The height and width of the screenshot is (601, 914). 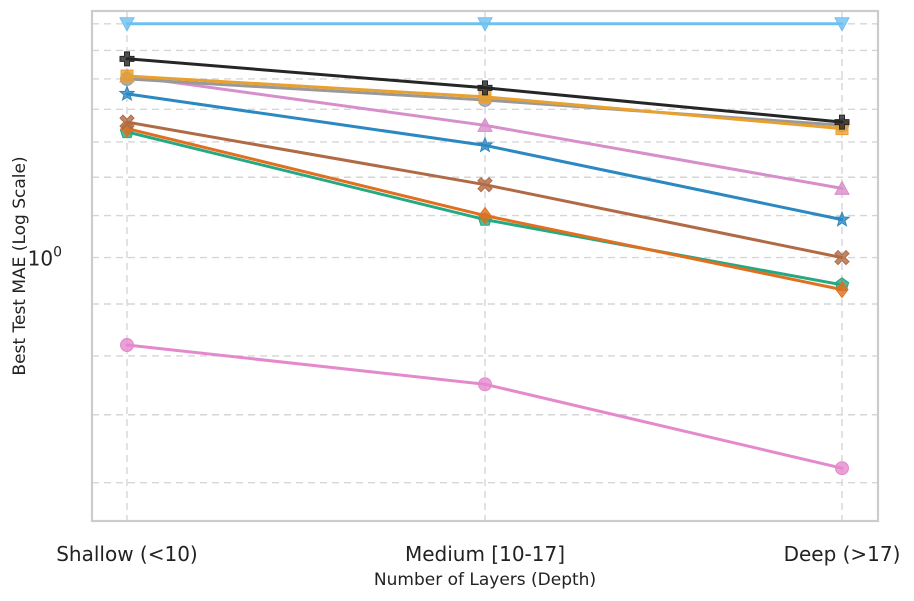 I want to click on x-tick-label: Shallow (<10), so click(x=127, y=554).